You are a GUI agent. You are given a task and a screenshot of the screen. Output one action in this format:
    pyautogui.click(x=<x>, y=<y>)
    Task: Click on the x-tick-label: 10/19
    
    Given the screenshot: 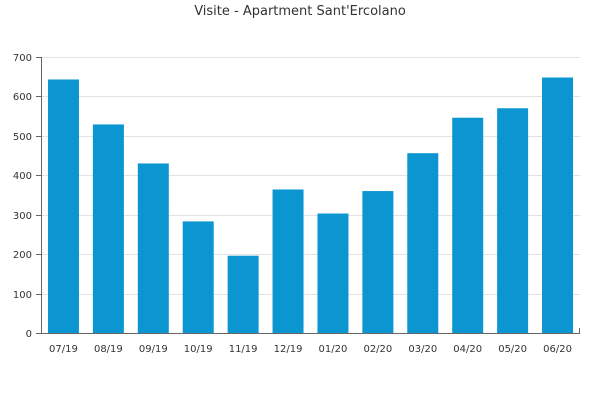 What is the action you would take?
    pyautogui.click(x=198, y=349)
    